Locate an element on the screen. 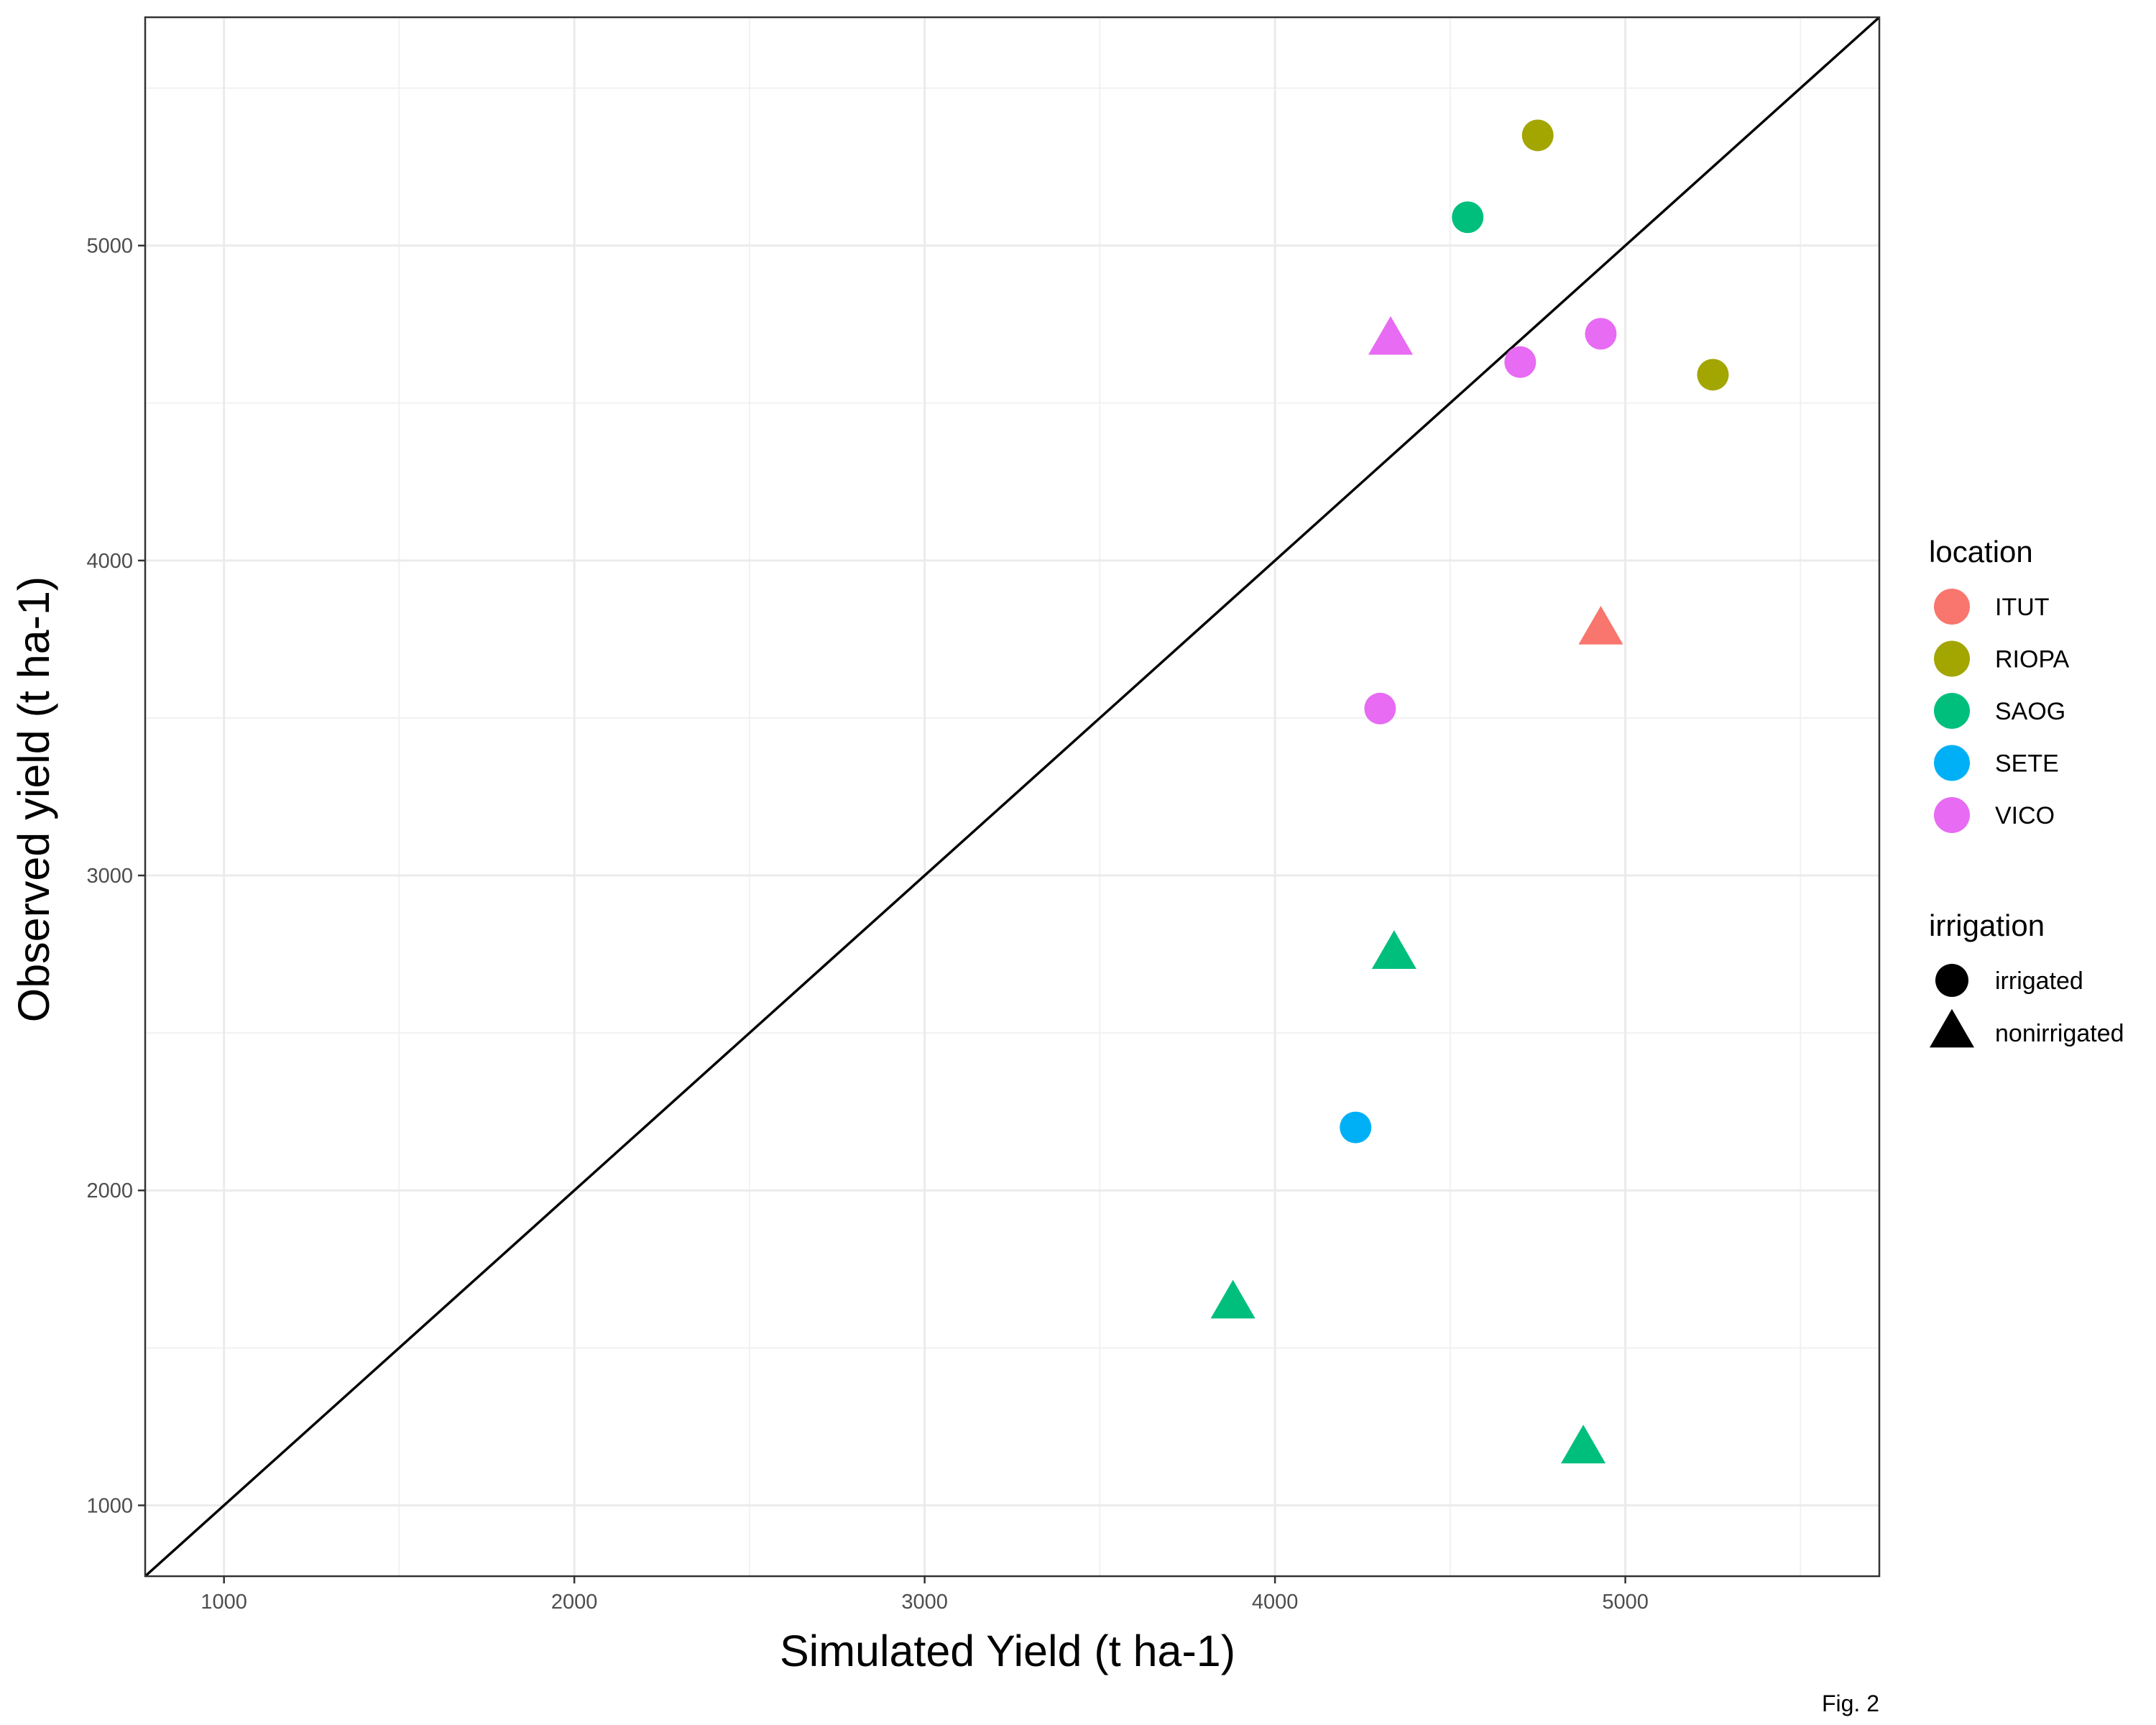 The width and height of the screenshot is (2156, 1725). legend-label-saog: SAOG is located at coordinates (2030, 711).